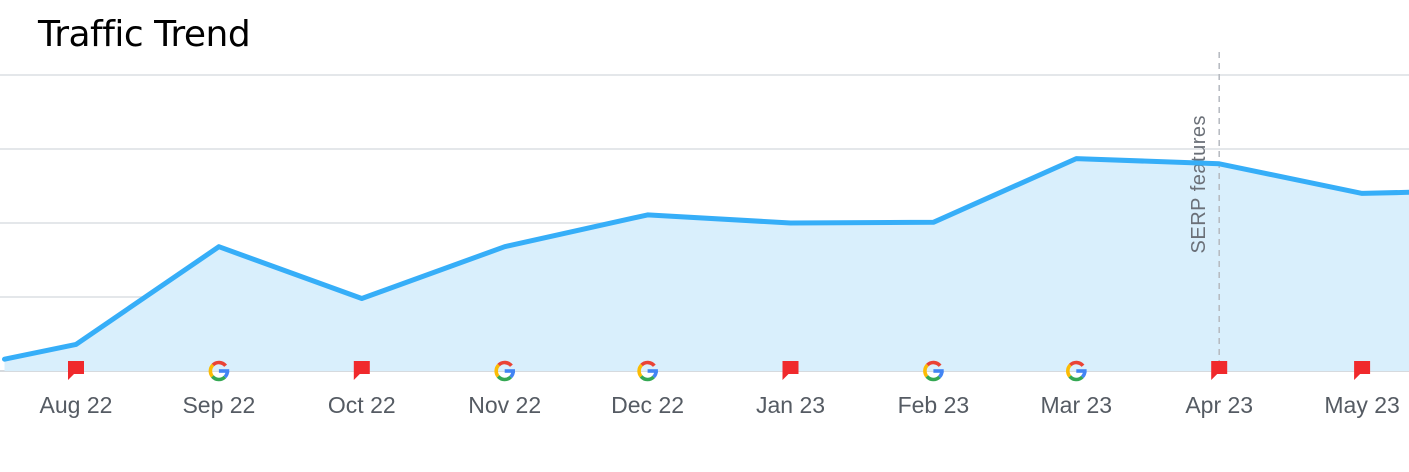  What do you see at coordinates (1077, 405) in the screenshot?
I see `x-tick-label: Mar 23` at bounding box center [1077, 405].